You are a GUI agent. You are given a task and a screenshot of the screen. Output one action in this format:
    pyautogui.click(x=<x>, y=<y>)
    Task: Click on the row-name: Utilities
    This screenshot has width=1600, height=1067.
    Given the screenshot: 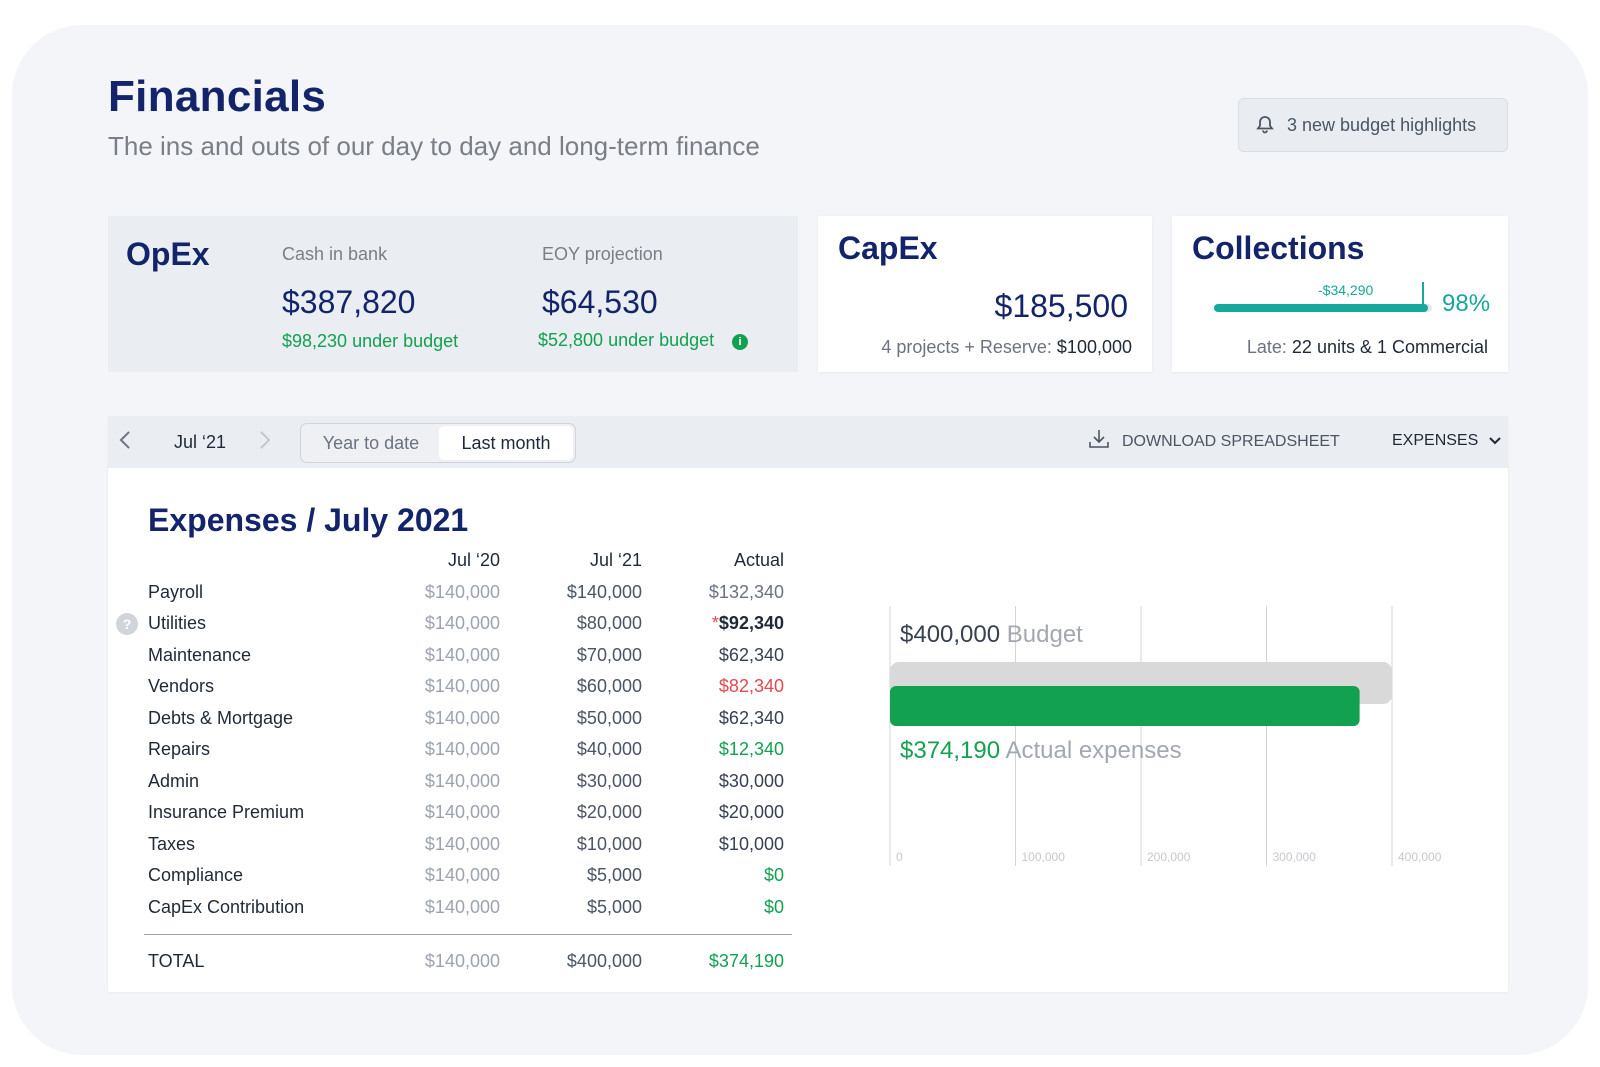 What is the action you would take?
    pyautogui.click(x=177, y=623)
    